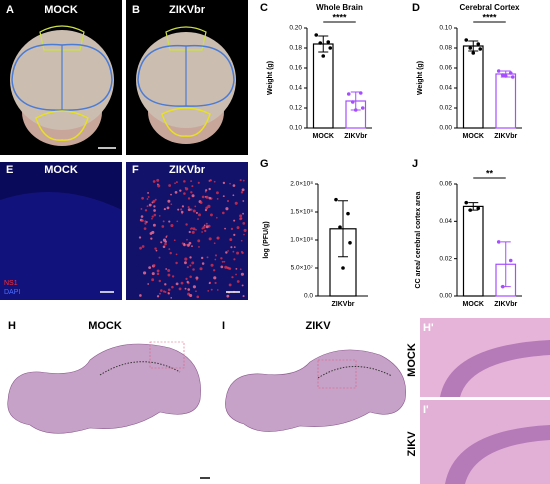 Image resolution: width=550 pixels, height=484 pixels. What do you see at coordinates (104, 388) in the screenshot?
I see `brain-section` at bounding box center [104, 388].